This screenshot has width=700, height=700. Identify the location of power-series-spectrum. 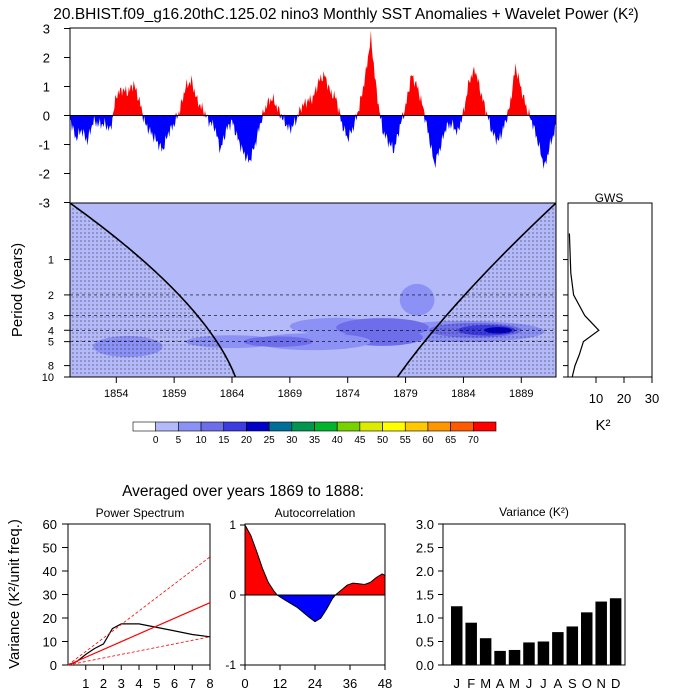
(139, 644).